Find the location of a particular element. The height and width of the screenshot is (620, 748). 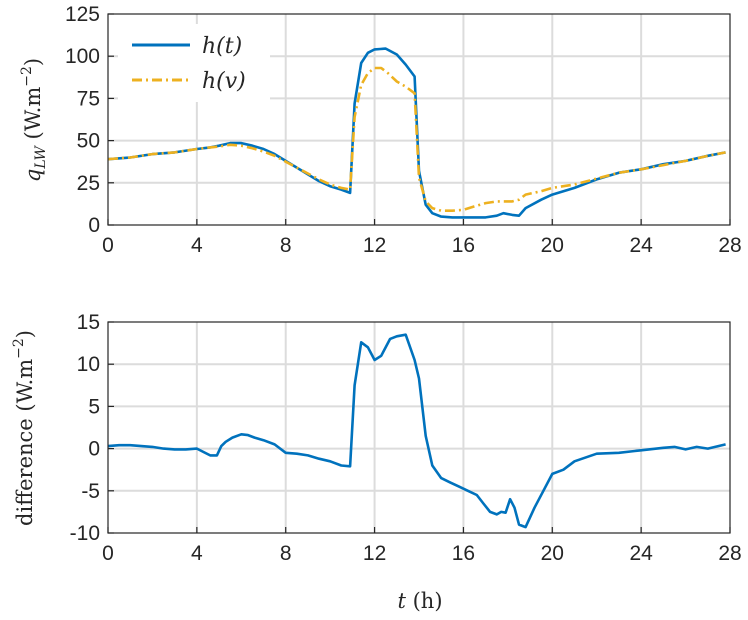

bottom-x-tick-label: 16 is located at coordinates (463, 553).